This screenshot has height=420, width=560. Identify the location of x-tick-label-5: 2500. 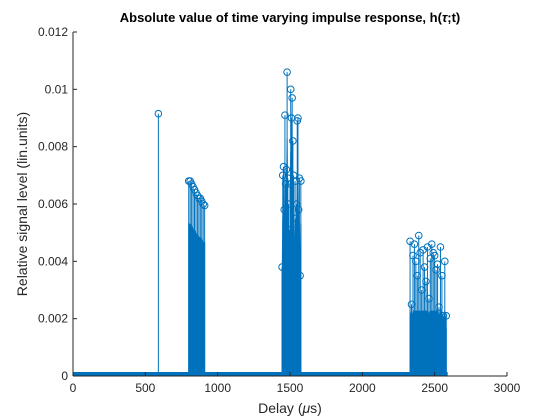
(434, 388).